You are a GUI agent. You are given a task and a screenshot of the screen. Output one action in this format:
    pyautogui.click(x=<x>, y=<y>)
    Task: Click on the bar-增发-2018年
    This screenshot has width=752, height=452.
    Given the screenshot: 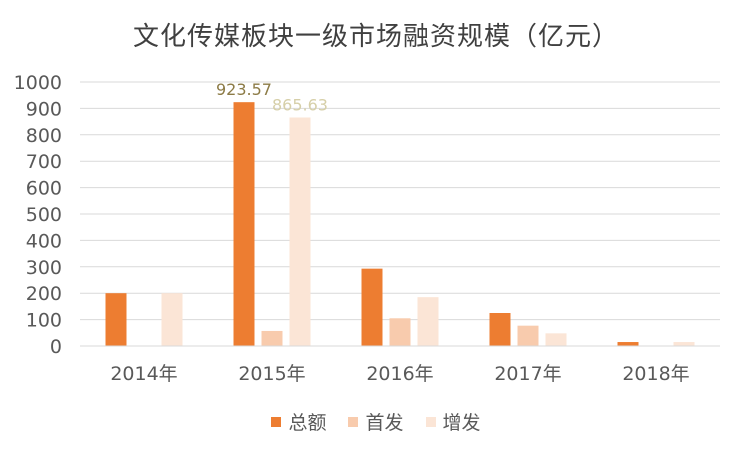 What is the action you would take?
    pyautogui.click(x=684, y=344)
    